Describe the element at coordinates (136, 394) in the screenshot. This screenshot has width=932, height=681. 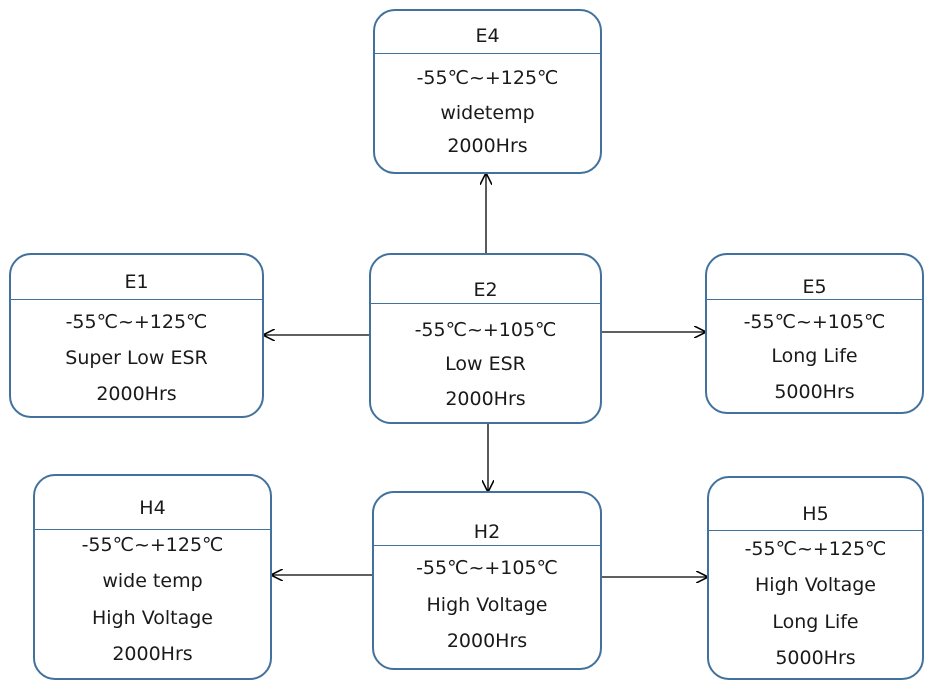
I see `node-e1-lifetime: 2000Hrs` at that location.